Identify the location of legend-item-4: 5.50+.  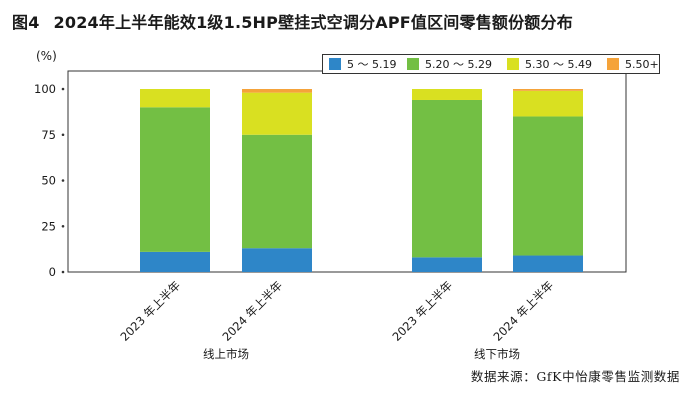
(633, 64).